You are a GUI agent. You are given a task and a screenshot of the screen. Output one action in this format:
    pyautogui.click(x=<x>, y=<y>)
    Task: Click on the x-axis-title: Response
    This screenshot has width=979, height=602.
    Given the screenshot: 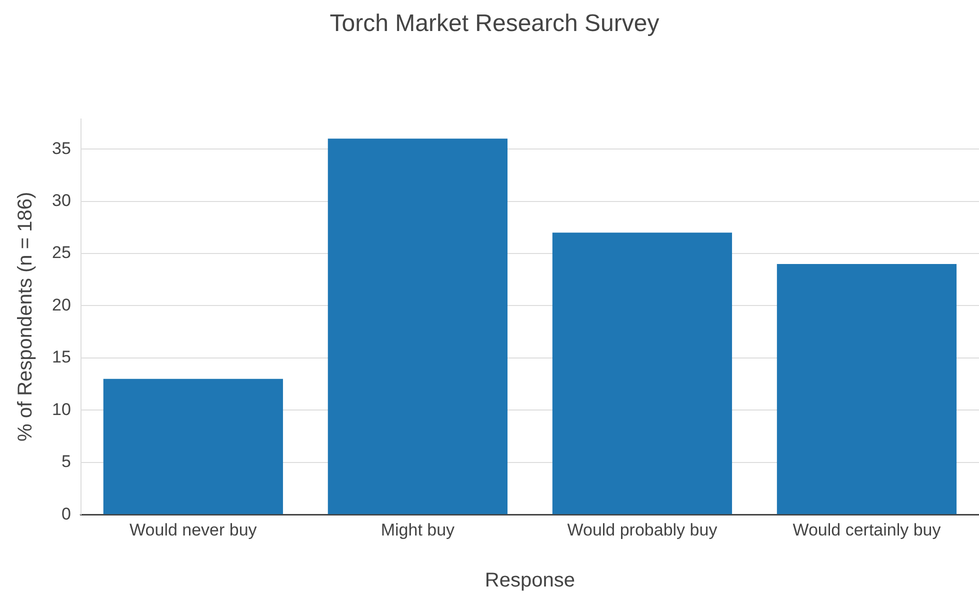 What is the action you would take?
    pyautogui.click(x=529, y=581)
    